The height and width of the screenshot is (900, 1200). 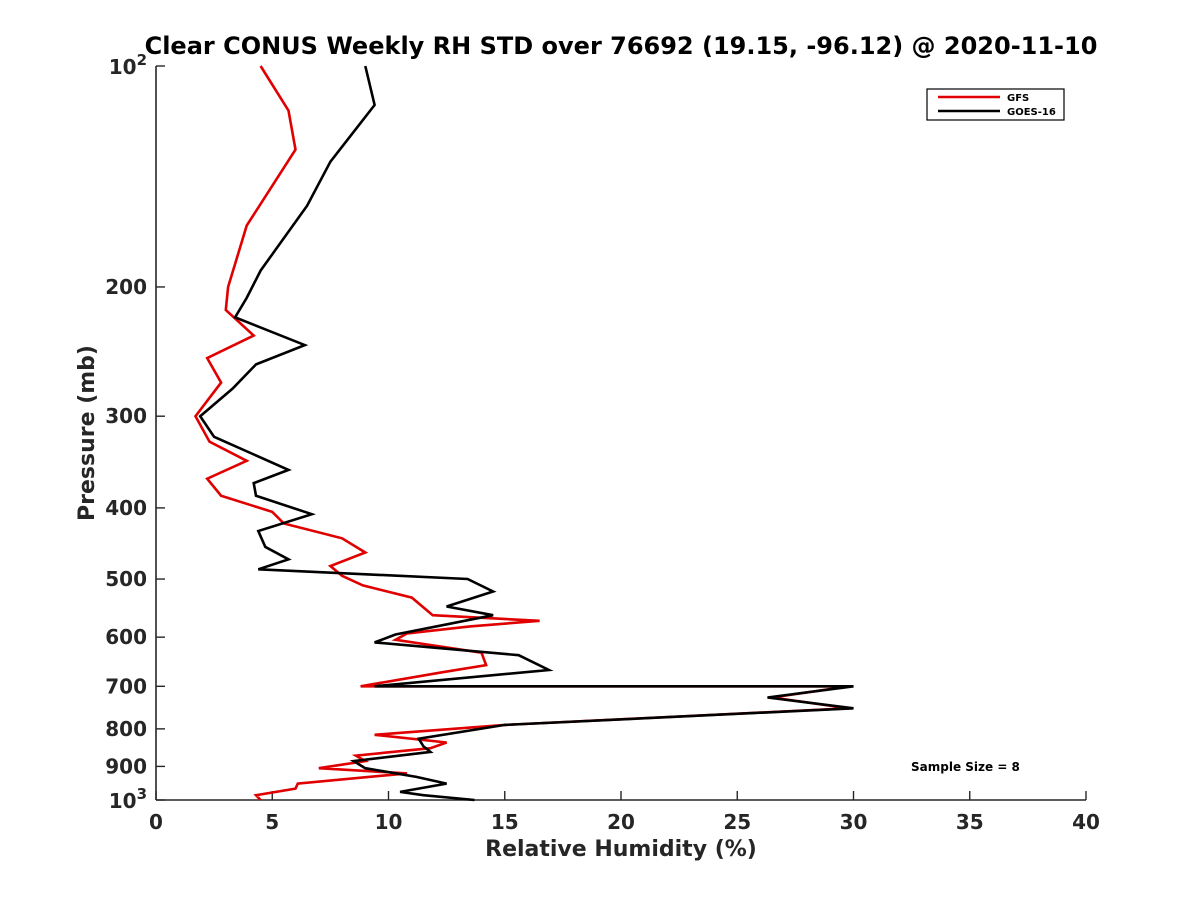 I want to click on legend-label-gfs: GFS, so click(x=1018, y=98).